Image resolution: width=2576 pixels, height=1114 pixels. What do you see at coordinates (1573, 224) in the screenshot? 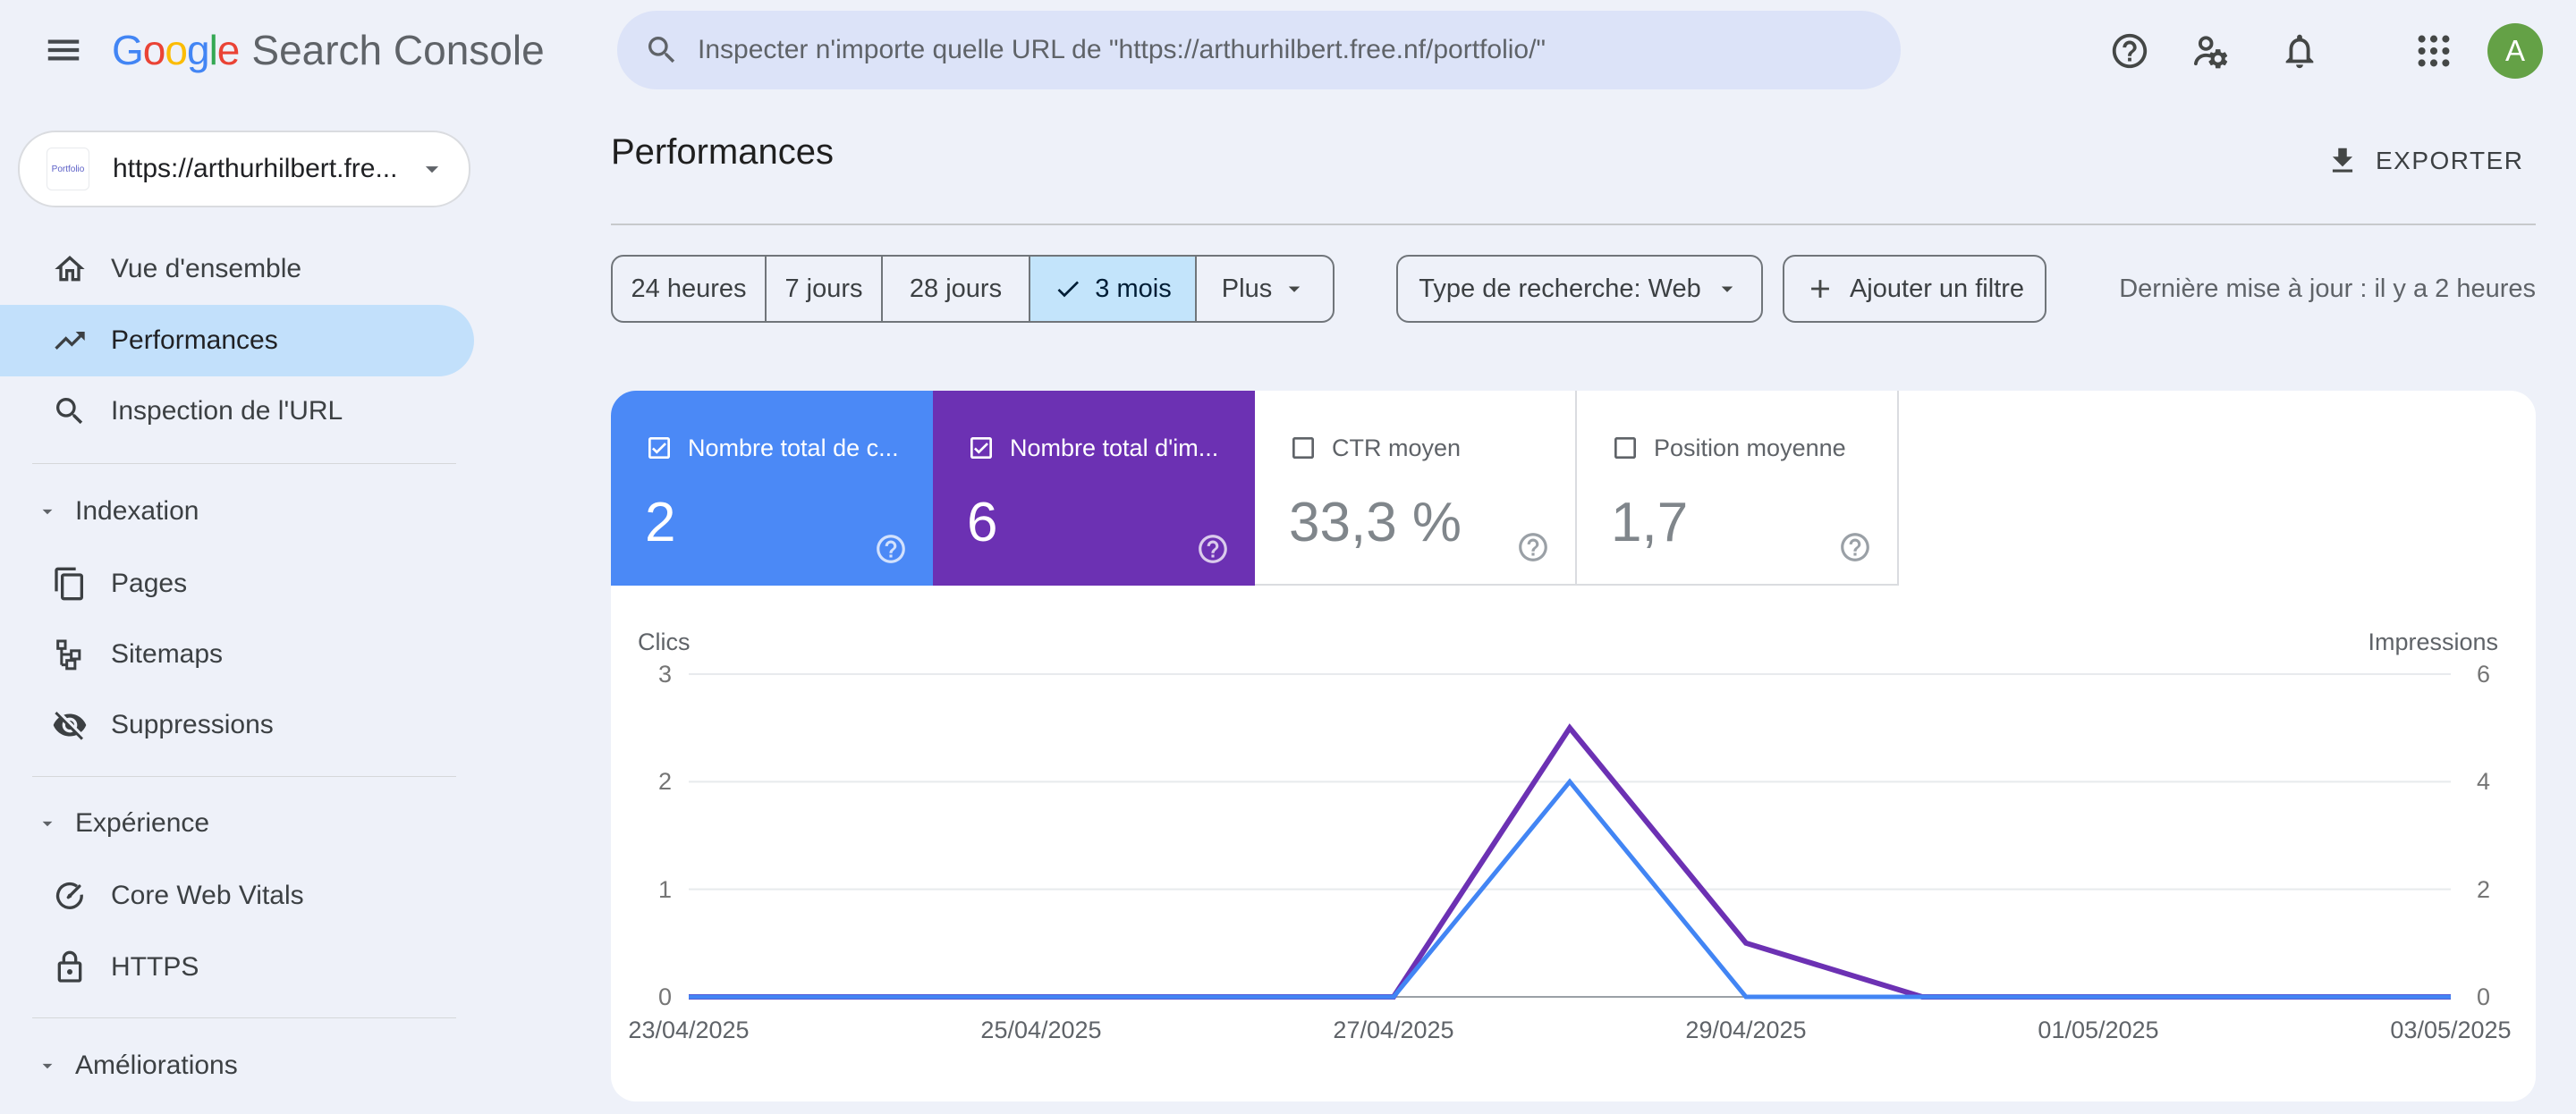
I see `header-divider` at bounding box center [1573, 224].